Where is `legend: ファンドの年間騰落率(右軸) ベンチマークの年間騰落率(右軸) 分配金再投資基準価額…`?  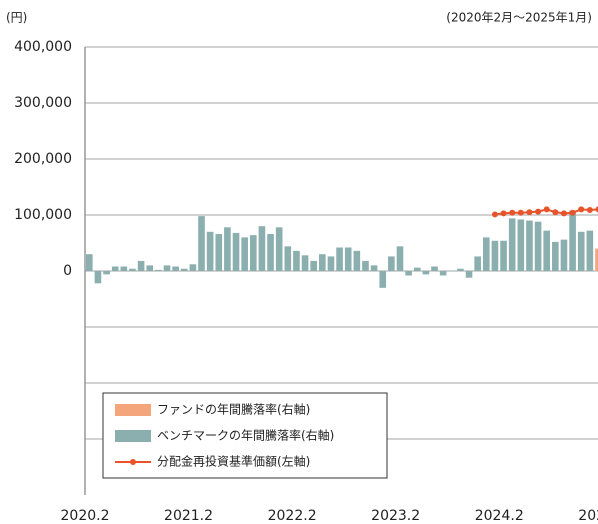 legend: ファンドの年間騰落率(右軸) ベンチマークの年間騰落率(右軸) 分配金再投資基準価額… is located at coordinates (245, 435).